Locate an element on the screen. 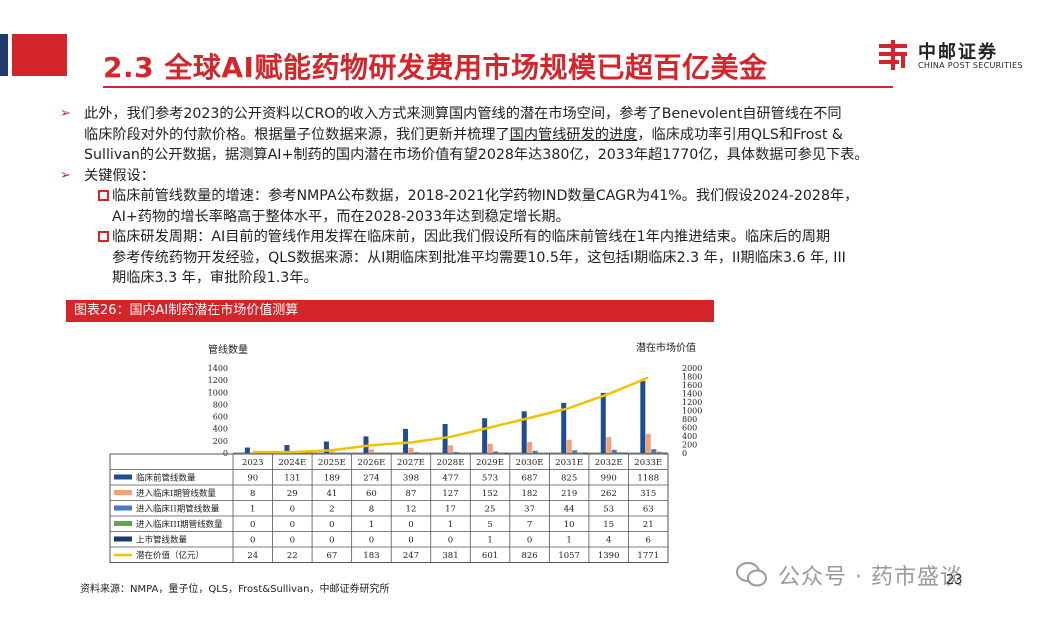  data-label: 274 is located at coordinates (371, 479).